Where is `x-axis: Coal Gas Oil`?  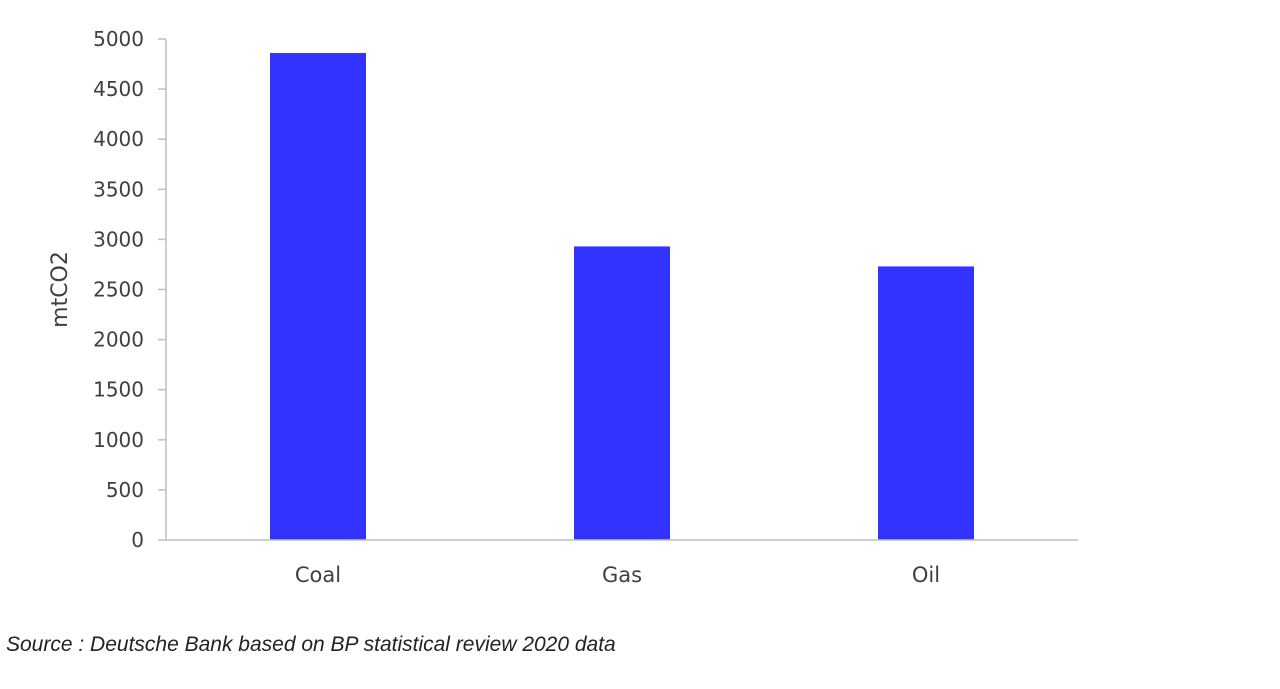
x-axis: Coal Gas Oil is located at coordinates (622, 563).